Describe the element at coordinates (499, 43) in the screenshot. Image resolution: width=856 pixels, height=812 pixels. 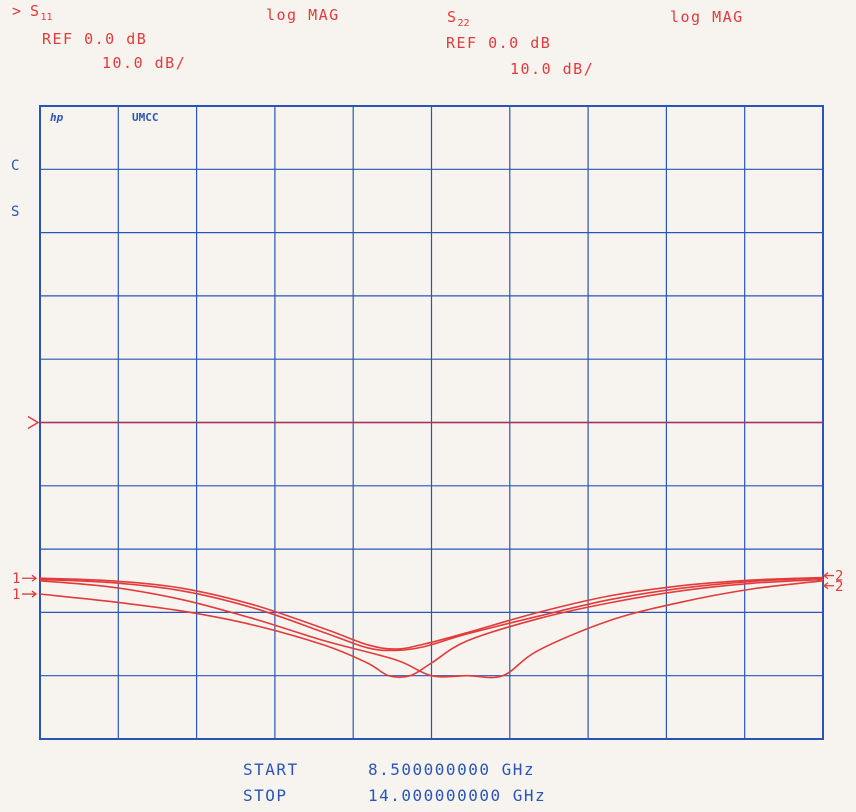
I see `s22-ref: REF 0.0 dB` at that location.